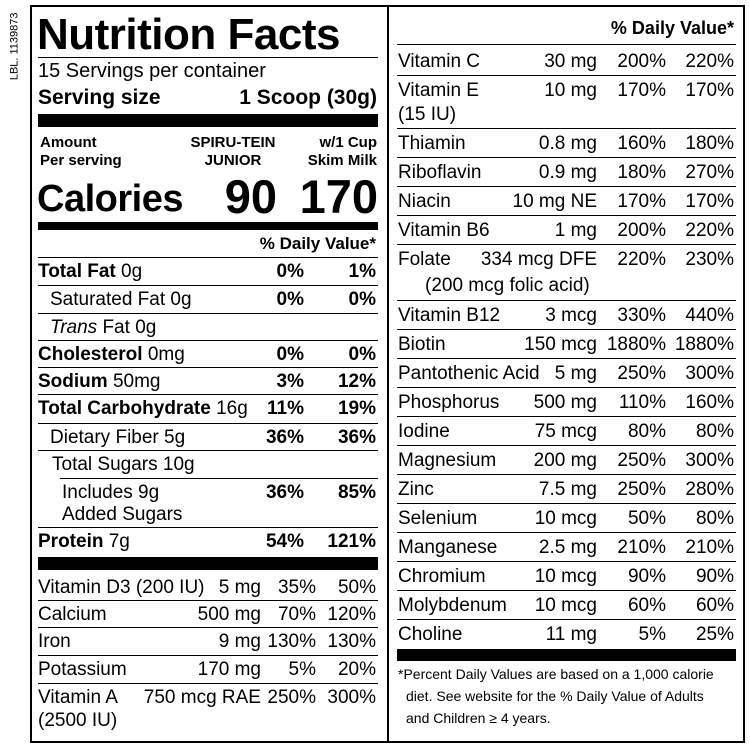 This screenshot has height=746, width=750. What do you see at coordinates (77, 271) in the screenshot?
I see `nutrient-name: Total Fat` at bounding box center [77, 271].